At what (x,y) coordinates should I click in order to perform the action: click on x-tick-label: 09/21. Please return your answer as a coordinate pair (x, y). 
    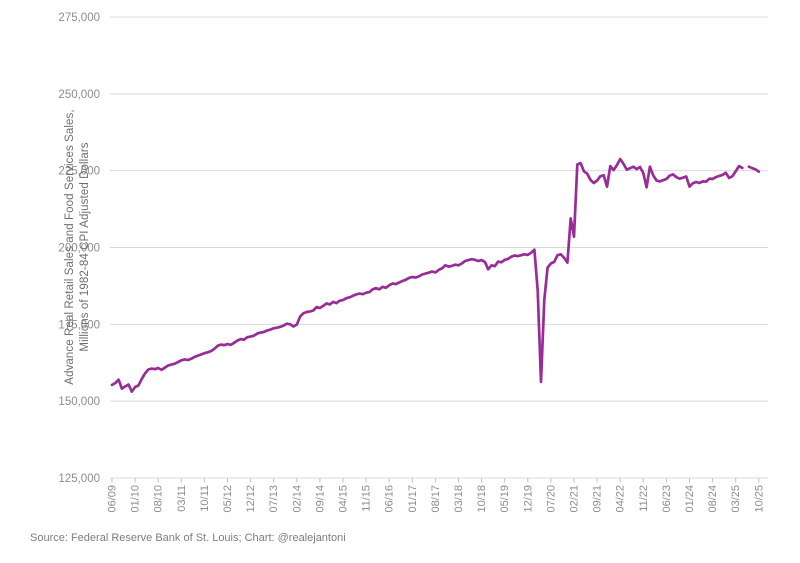
    Looking at the image, I should click on (598, 499).